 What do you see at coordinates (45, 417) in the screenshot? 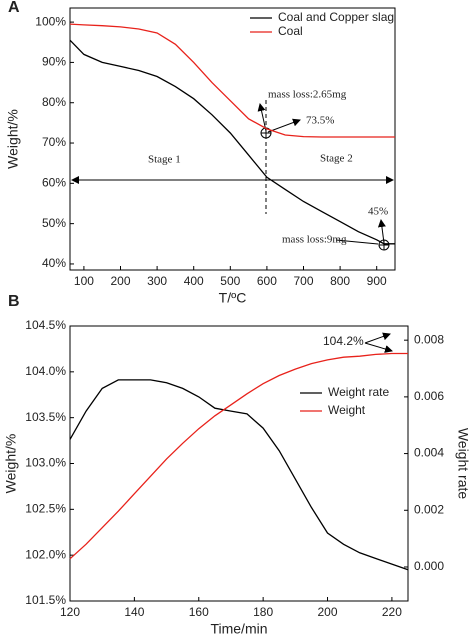
I see `y-tick-label: 103.5%` at bounding box center [45, 417].